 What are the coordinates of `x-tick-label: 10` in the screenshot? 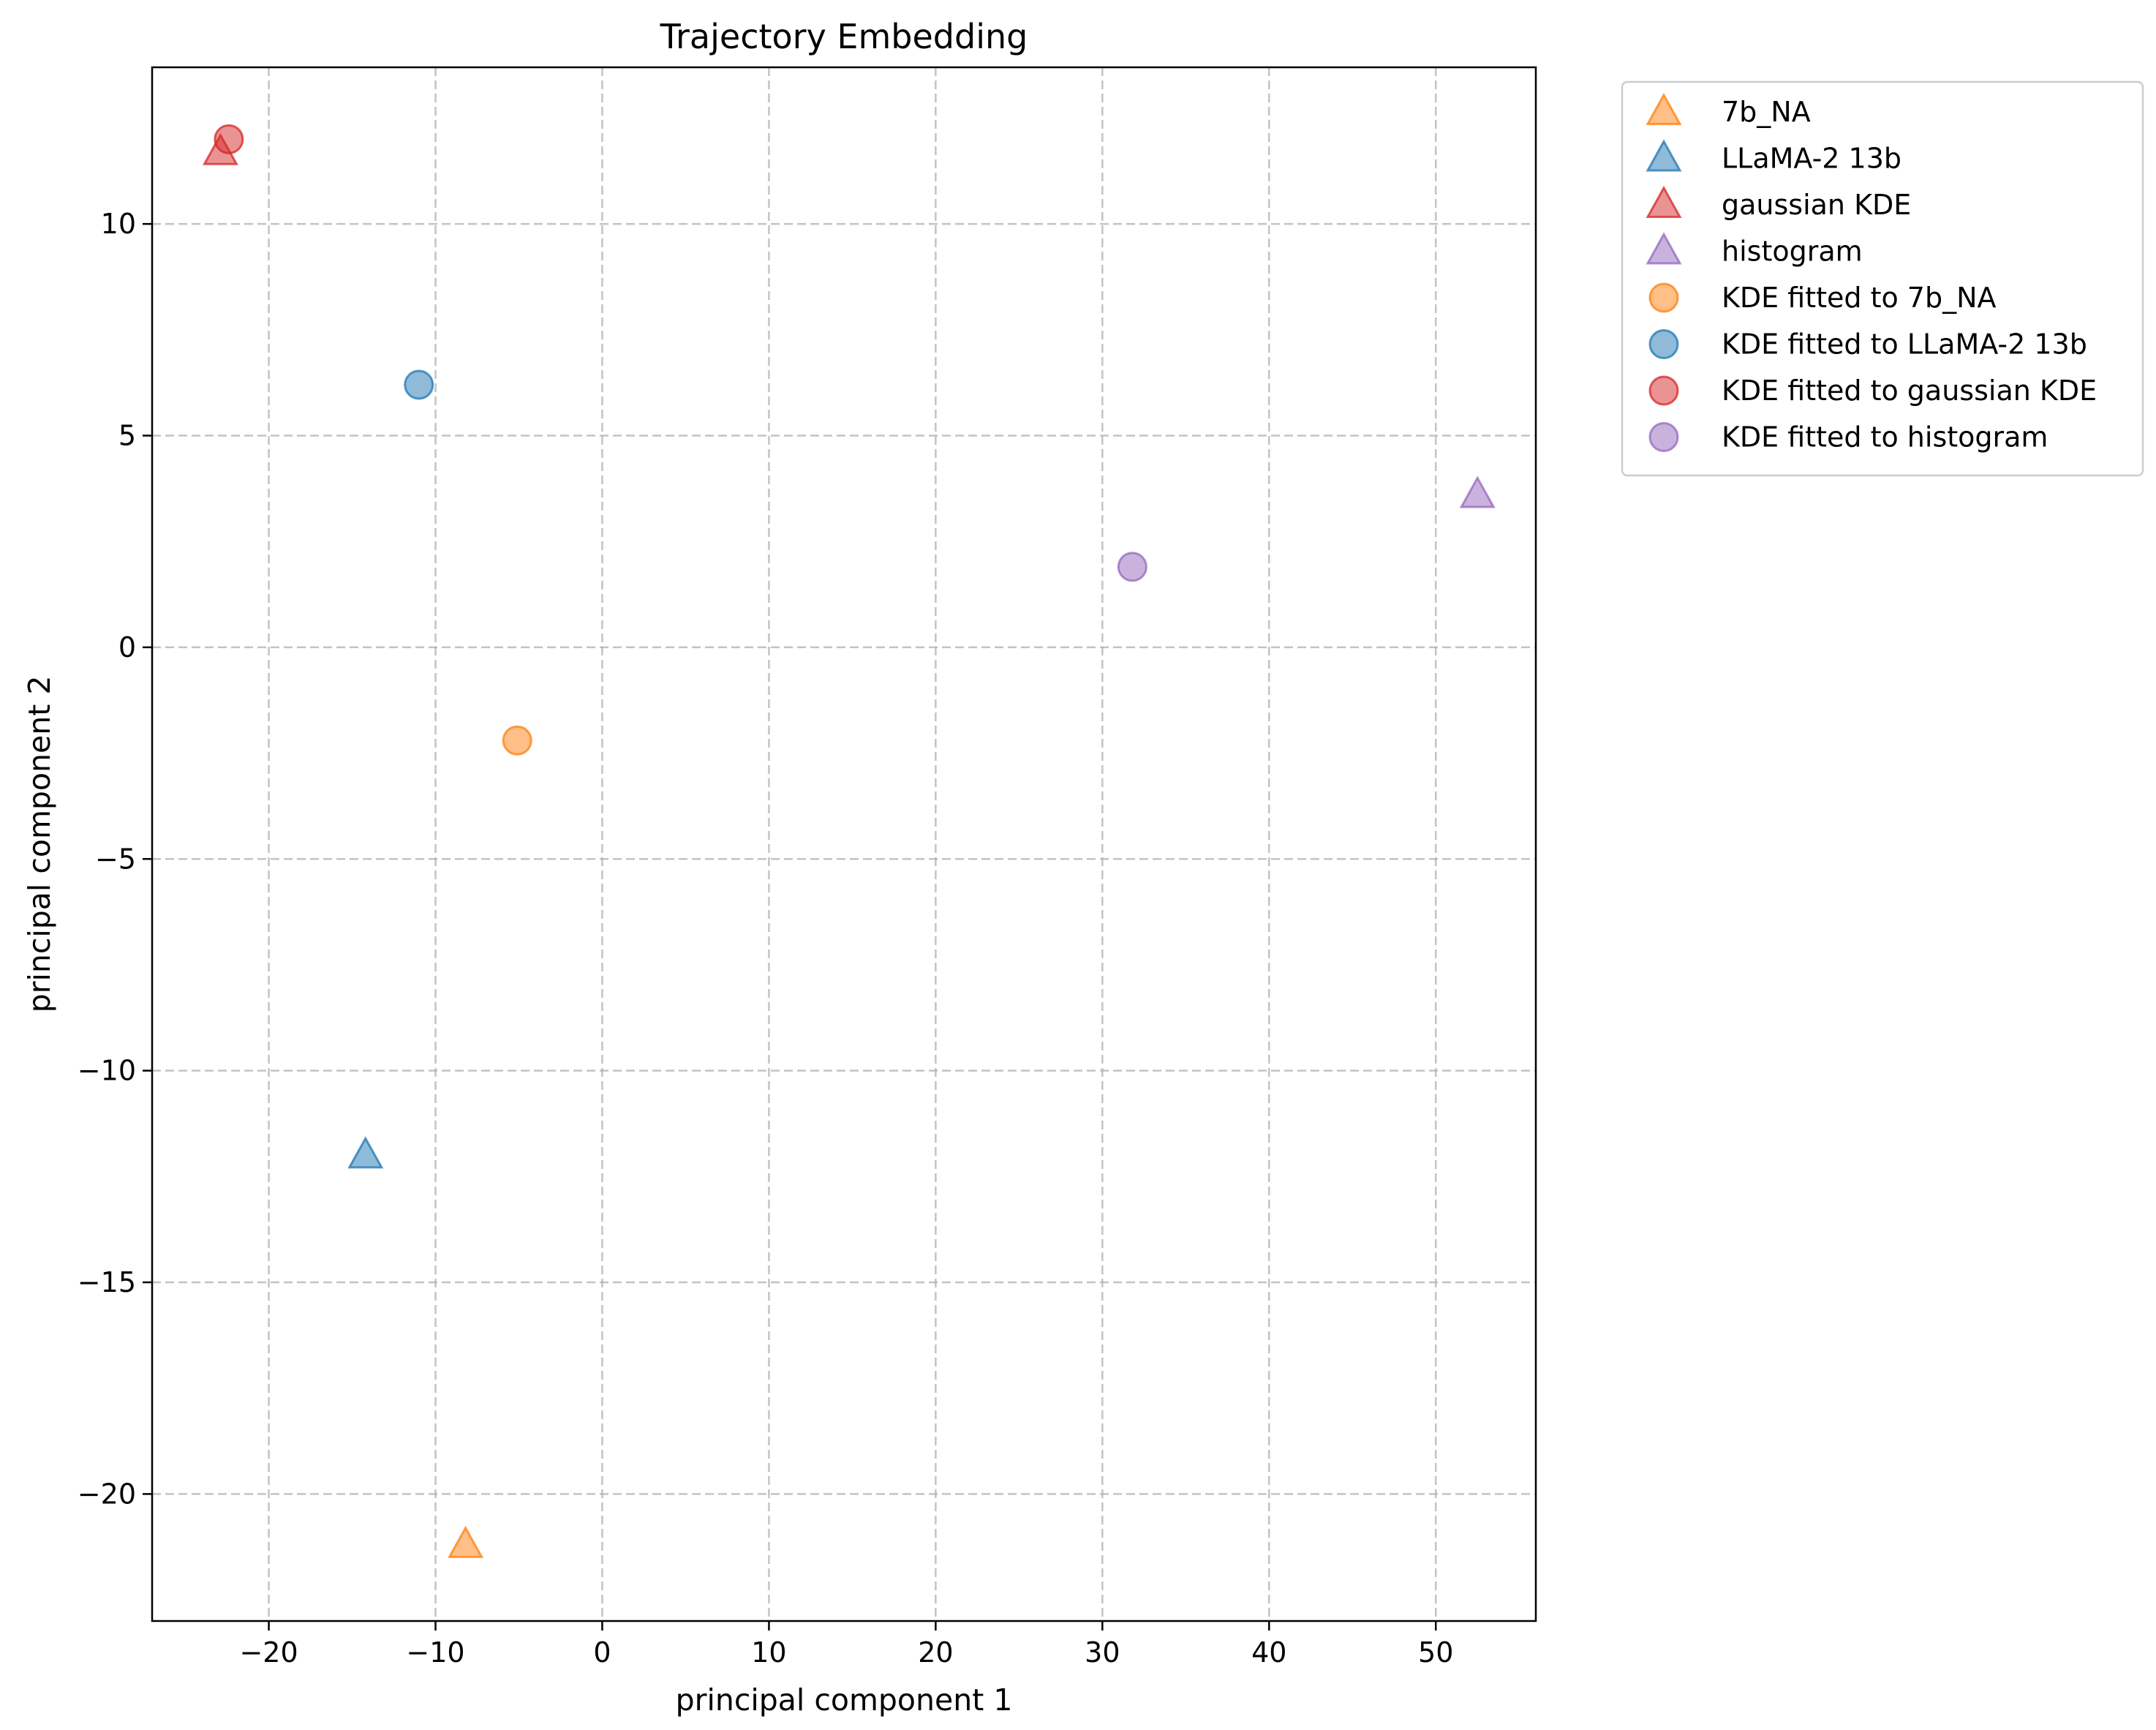 It's located at (768, 1652).